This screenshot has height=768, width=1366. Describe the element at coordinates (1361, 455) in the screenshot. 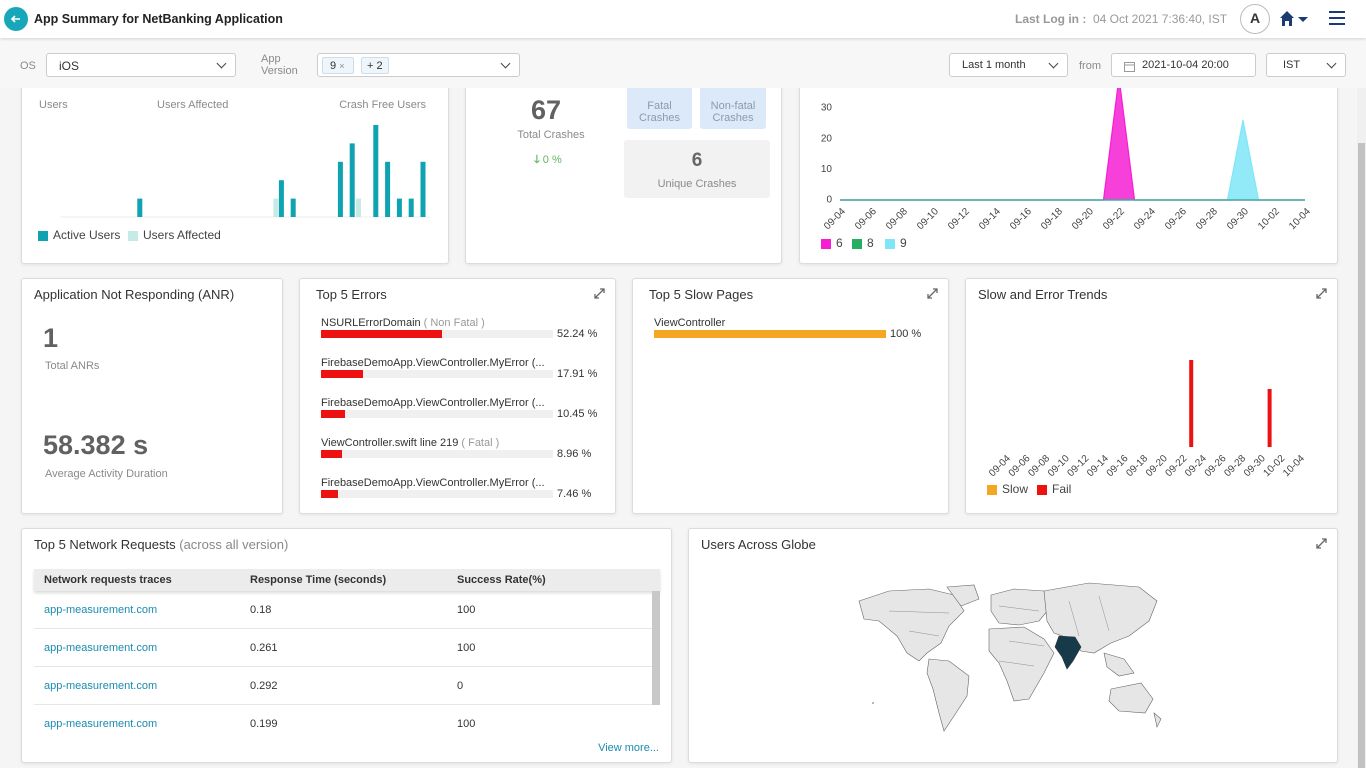

I see `scrollbar-thumb` at that location.